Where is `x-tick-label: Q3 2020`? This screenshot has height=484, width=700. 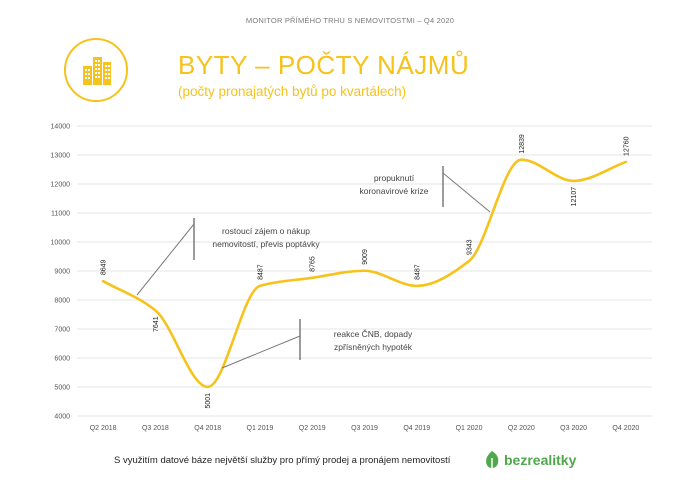
x-tick-label: Q3 2020 is located at coordinates (573, 428).